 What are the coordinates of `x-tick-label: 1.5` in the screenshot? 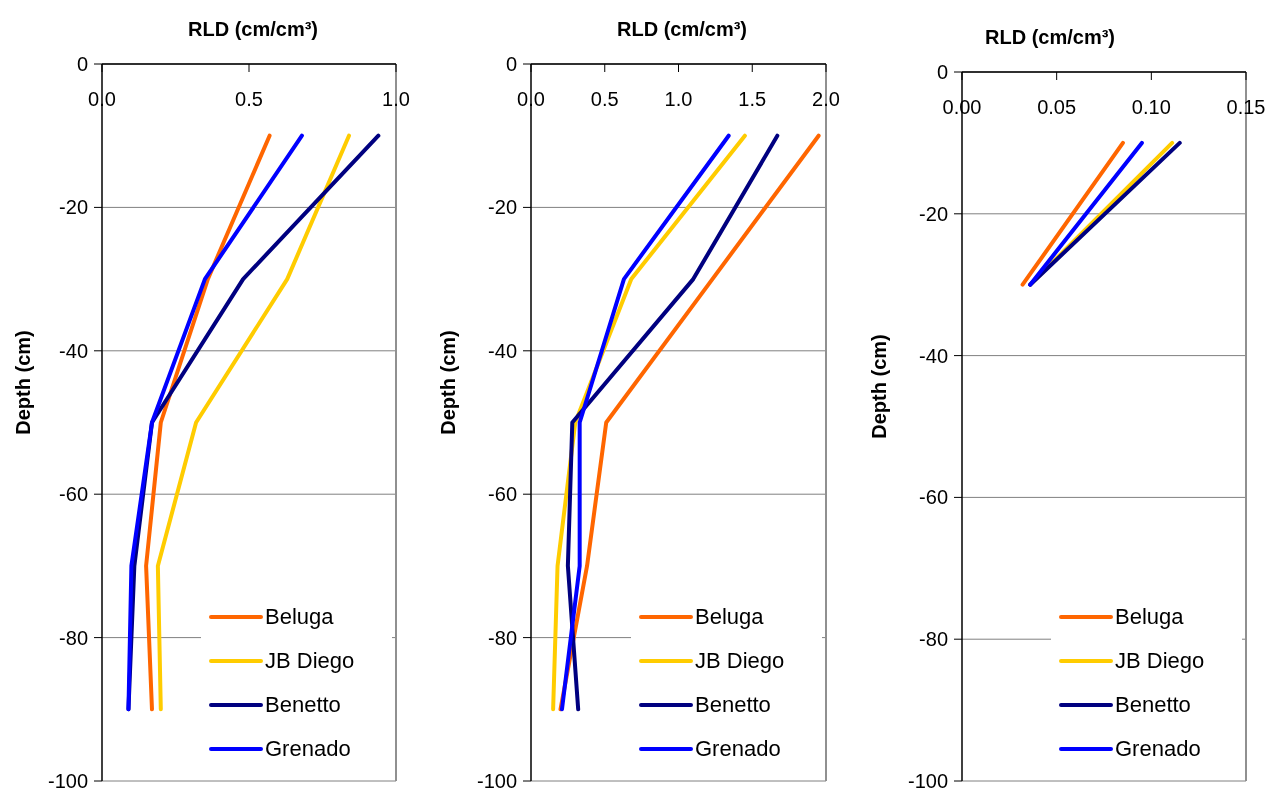 It's located at (752, 99).